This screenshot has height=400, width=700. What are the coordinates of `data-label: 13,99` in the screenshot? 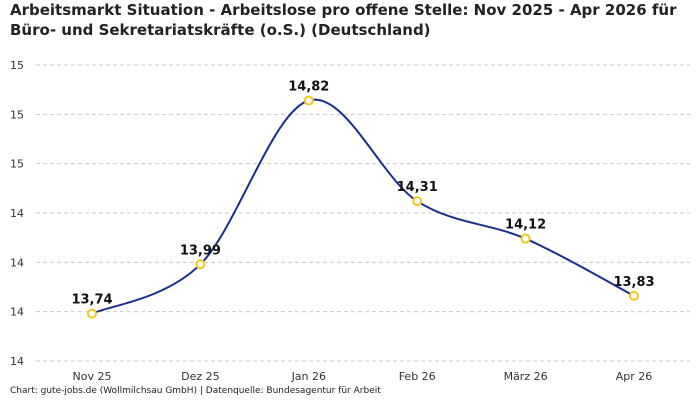 It's located at (200, 250).